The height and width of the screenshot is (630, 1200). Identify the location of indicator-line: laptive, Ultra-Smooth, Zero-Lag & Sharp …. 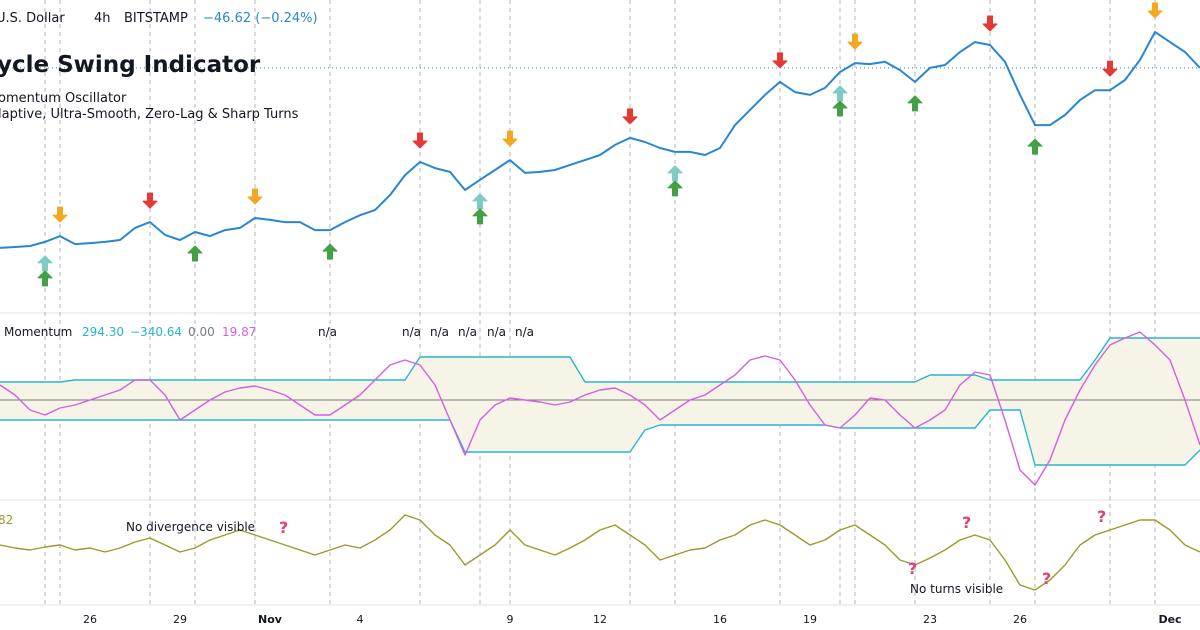
(149, 114).